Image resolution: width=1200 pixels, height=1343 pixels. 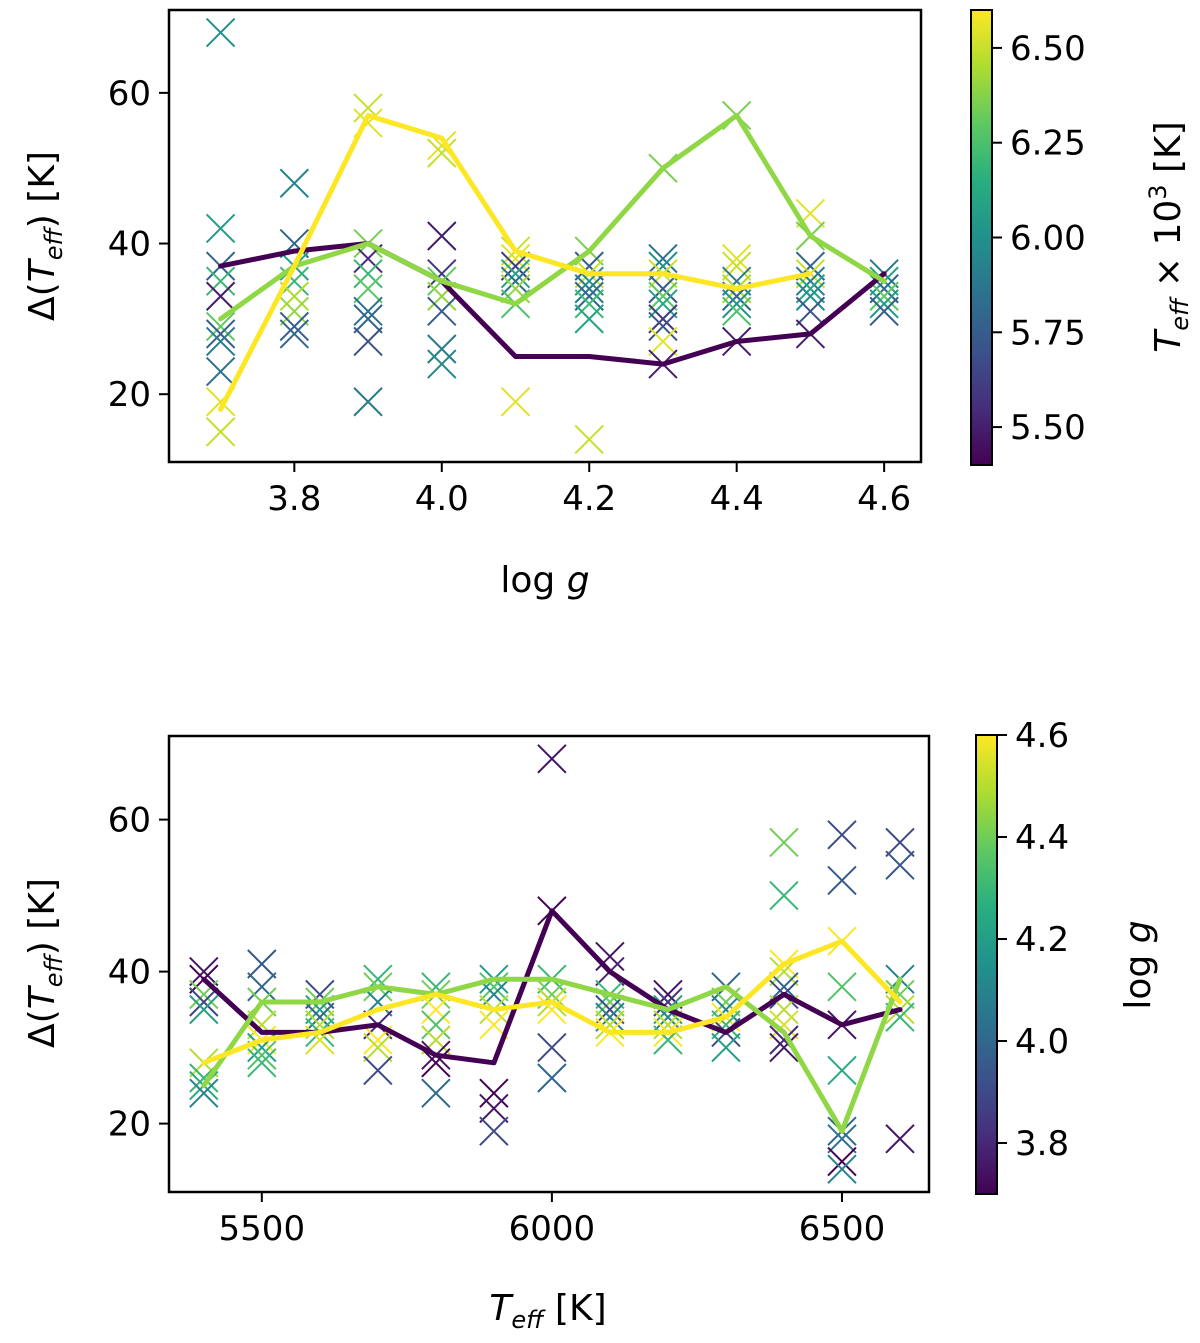 I want to click on bottom-lines-layer, so click(x=552, y=1021).